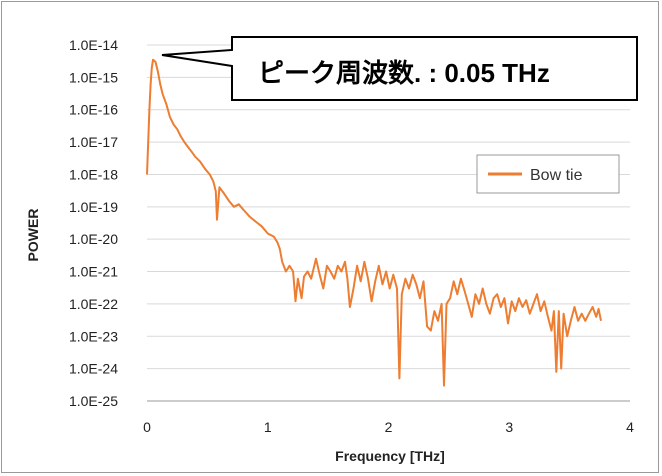 The width and height of the screenshot is (662, 476). What do you see at coordinates (556, 175) in the screenshot?
I see `legend-label: Bow tie` at bounding box center [556, 175].